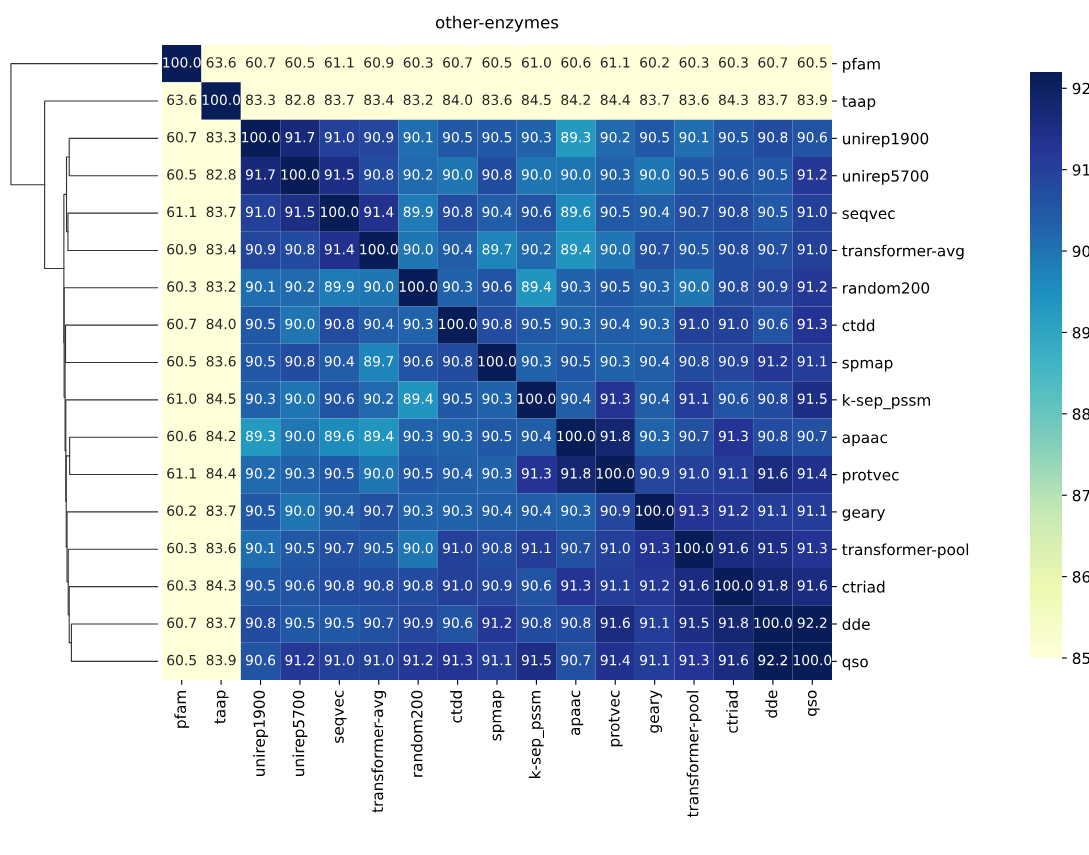  What do you see at coordinates (260, 733) in the screenshot?
I see `x-tick-label: unirep1900` at bounding box center [260, 733].